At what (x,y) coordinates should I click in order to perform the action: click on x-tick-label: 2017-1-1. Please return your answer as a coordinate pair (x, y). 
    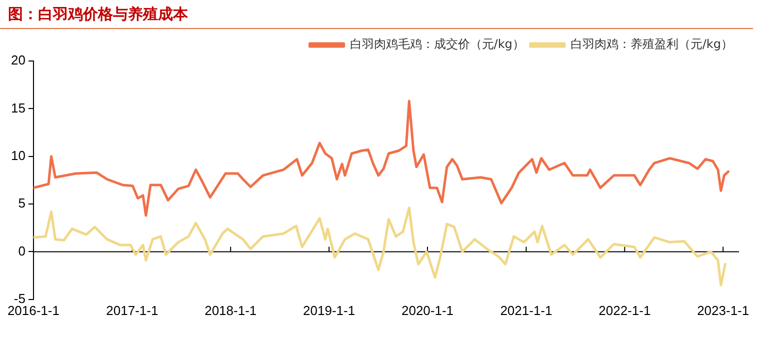
    Looking at the image, I should click on (132, 310).